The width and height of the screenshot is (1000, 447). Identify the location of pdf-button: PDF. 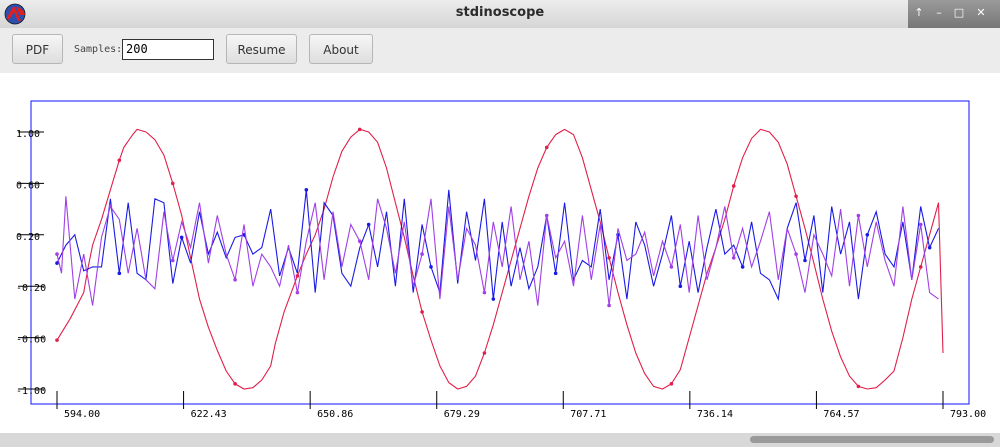
(37, 49).